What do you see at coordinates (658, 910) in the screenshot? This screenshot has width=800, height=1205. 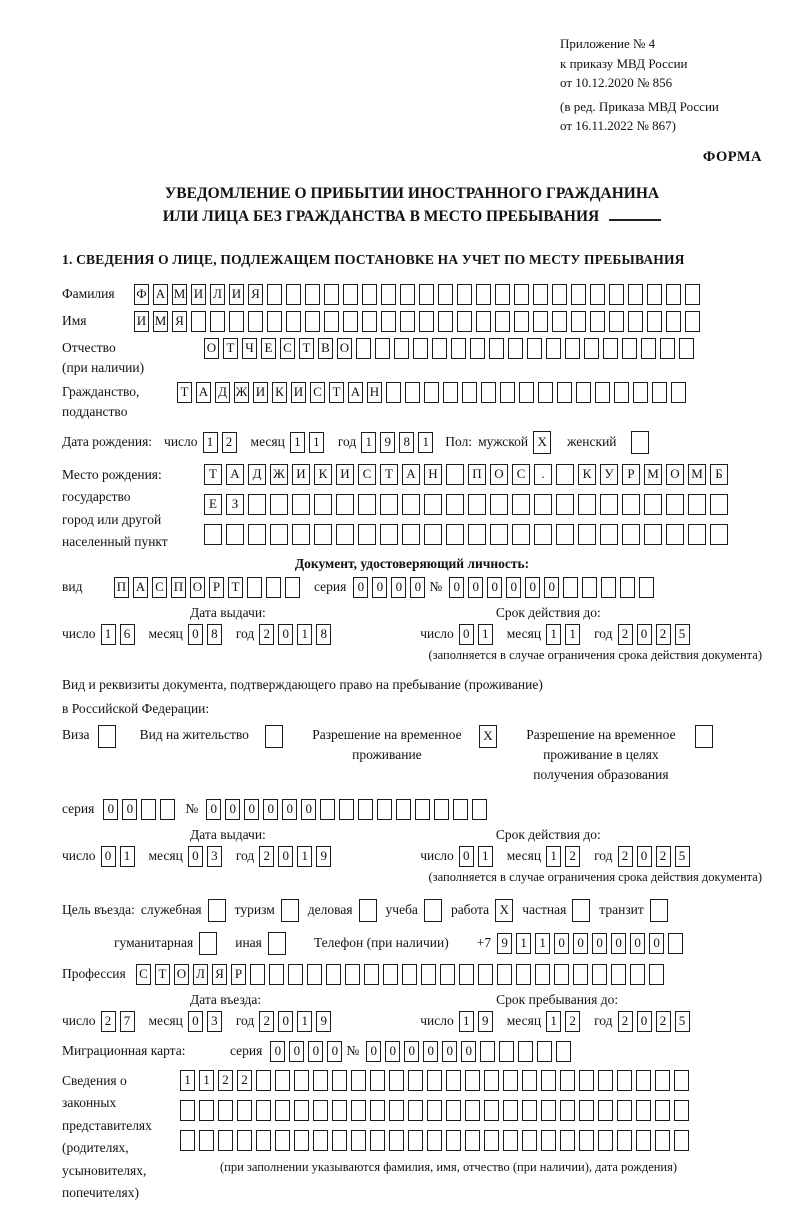 I see `purpose-transit-checkbox` at bounding box center [658, 910].